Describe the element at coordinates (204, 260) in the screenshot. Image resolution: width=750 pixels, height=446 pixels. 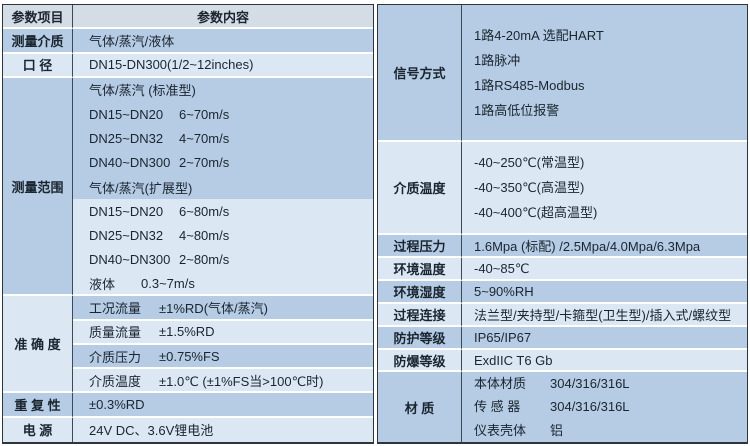
I see `range-speed: 2~80m/s` at that location.